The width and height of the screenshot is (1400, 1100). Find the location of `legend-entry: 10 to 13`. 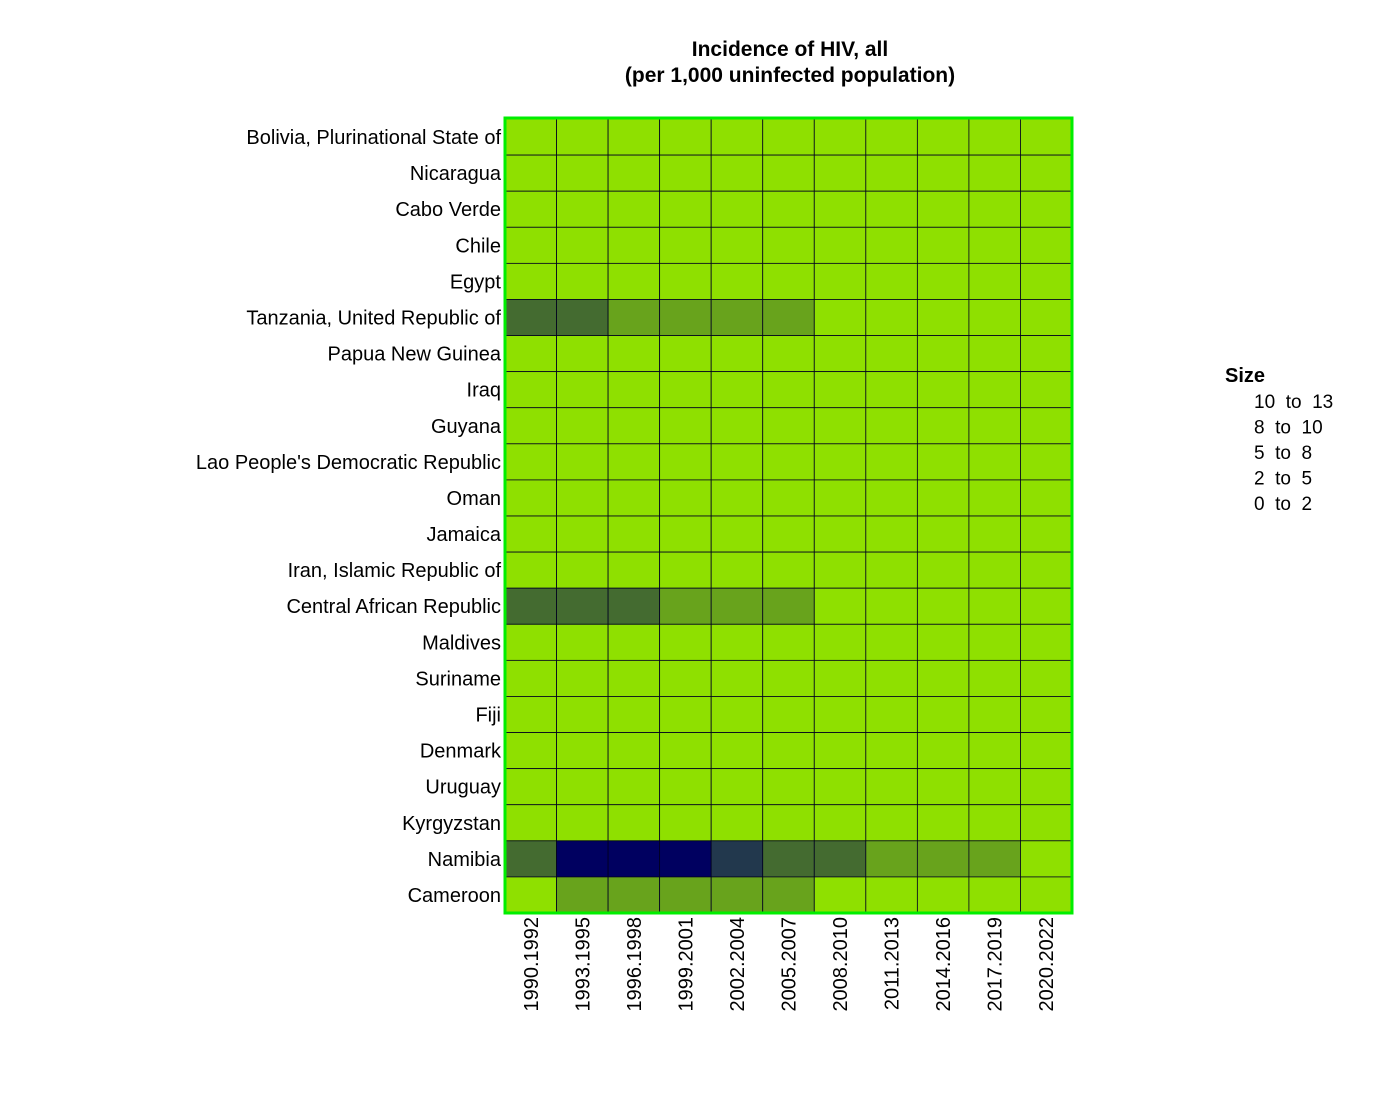

legend-entry: 10 to 13 is located at coordinates (1293, 402).